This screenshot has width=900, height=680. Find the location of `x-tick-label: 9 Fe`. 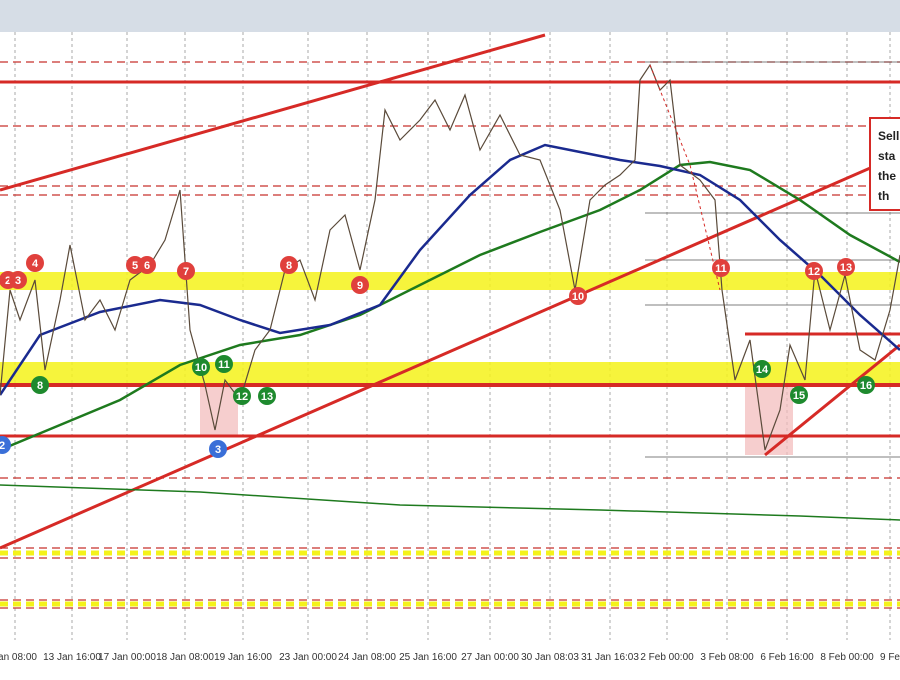

x-tick-label: 9 Fe is located at coordinates (890, 657).